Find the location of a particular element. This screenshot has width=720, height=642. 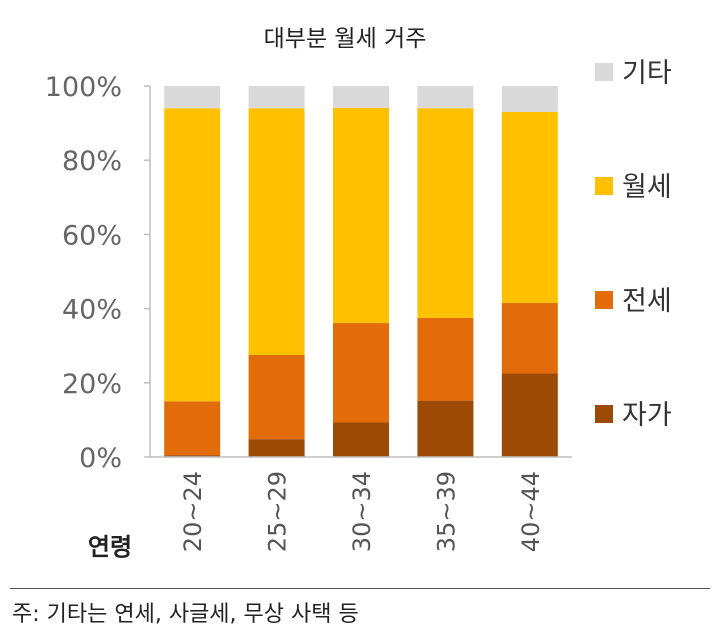

footnote: 주: 기타는 연세, 사글세, 무상 사택 등 is located at coordinates (185, 614).